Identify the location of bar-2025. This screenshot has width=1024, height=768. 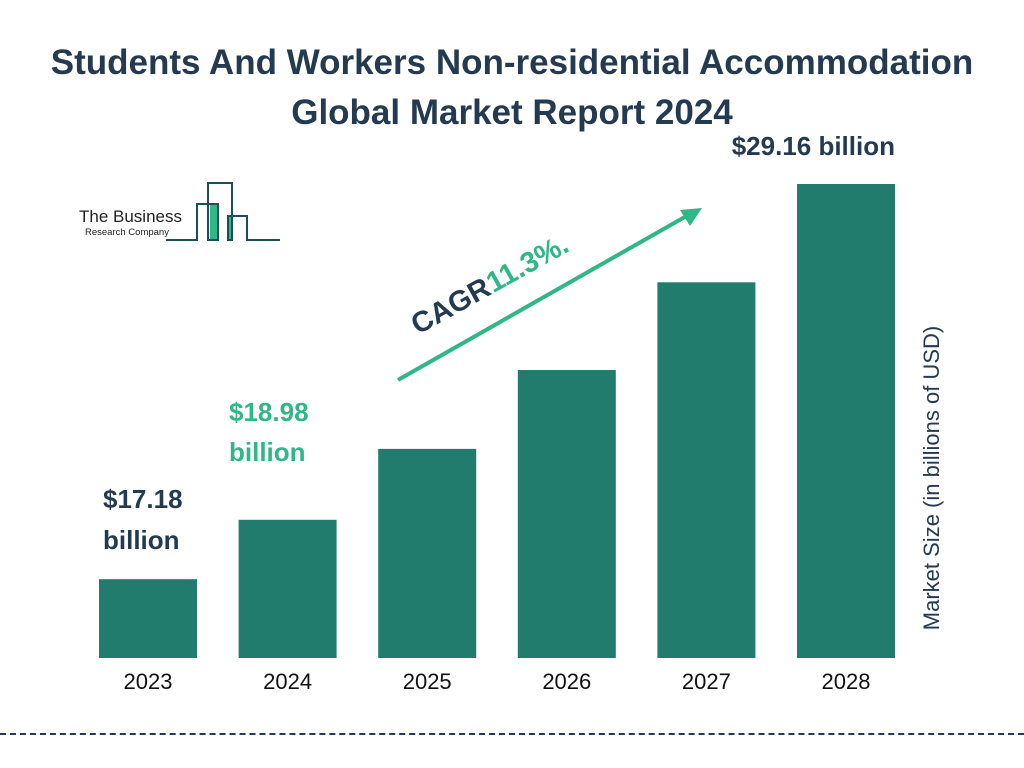
(427, 553).